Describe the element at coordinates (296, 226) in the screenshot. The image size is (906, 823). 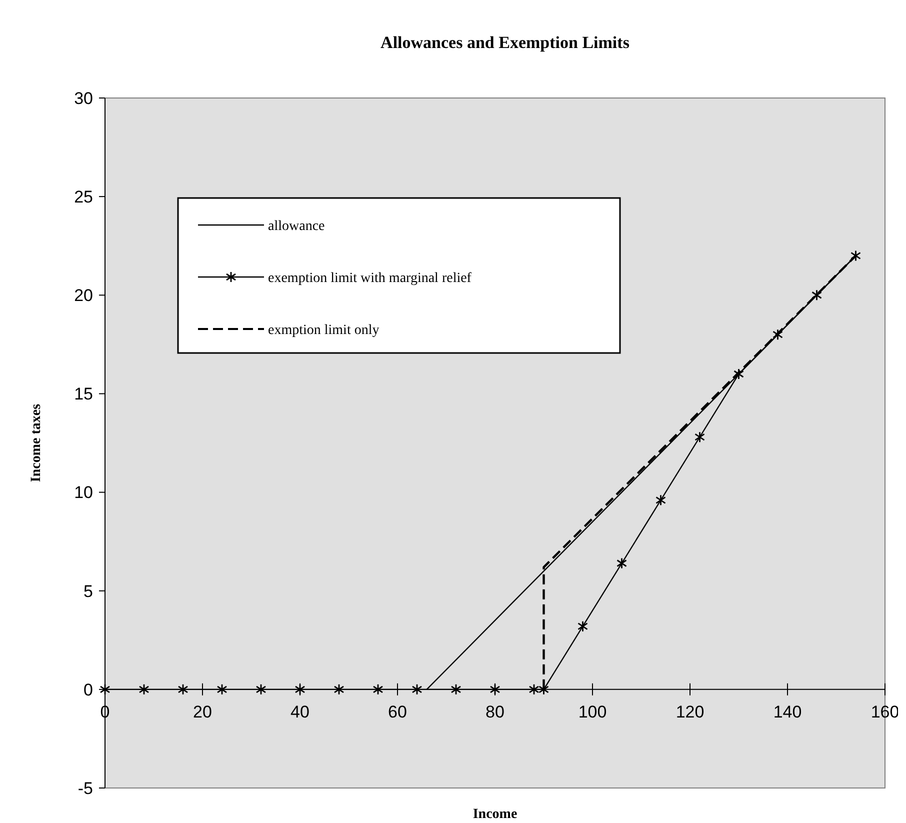
I see `legend-label: allowance` at that location.